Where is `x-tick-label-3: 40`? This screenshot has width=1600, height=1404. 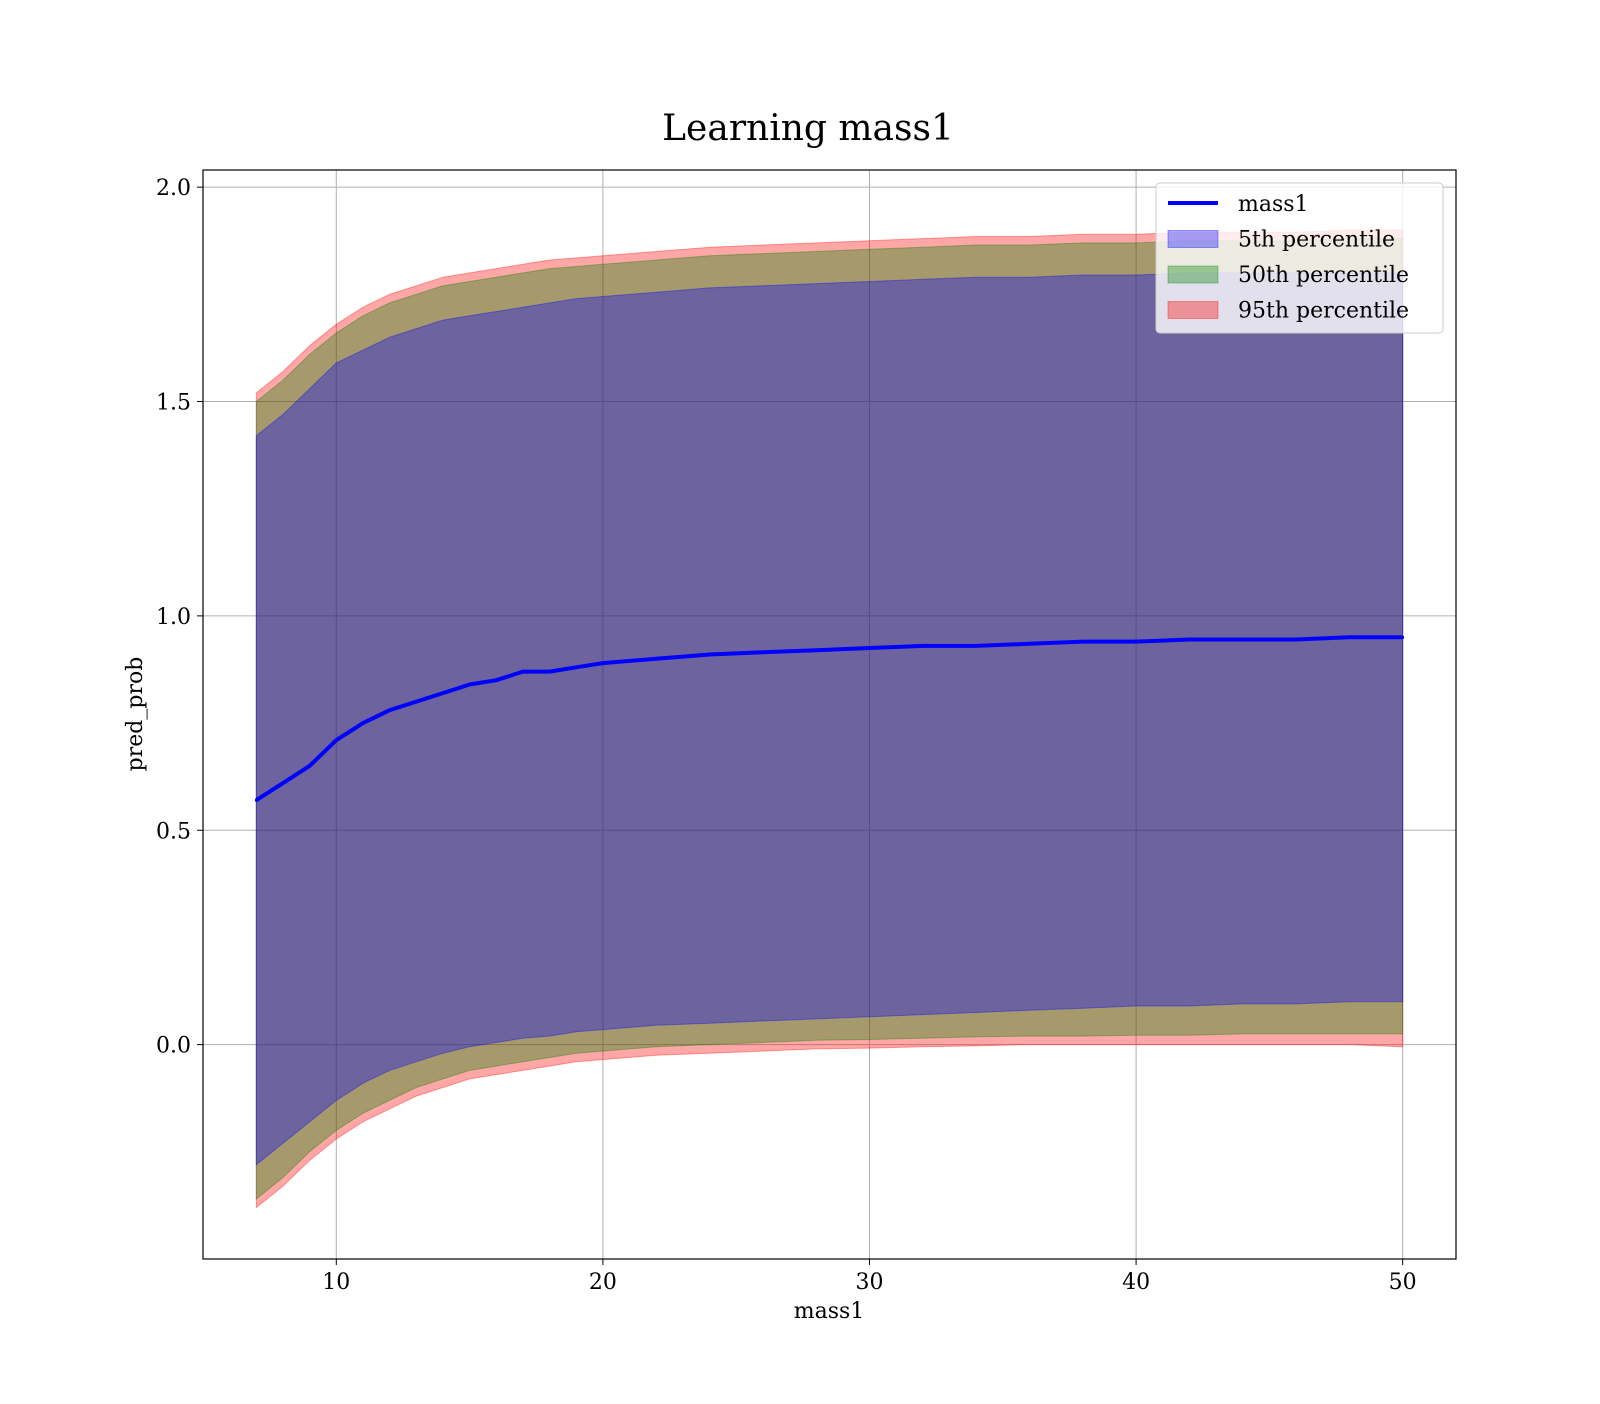 x-tick-label-3: 40 is located at coordinates (1136, 1282).